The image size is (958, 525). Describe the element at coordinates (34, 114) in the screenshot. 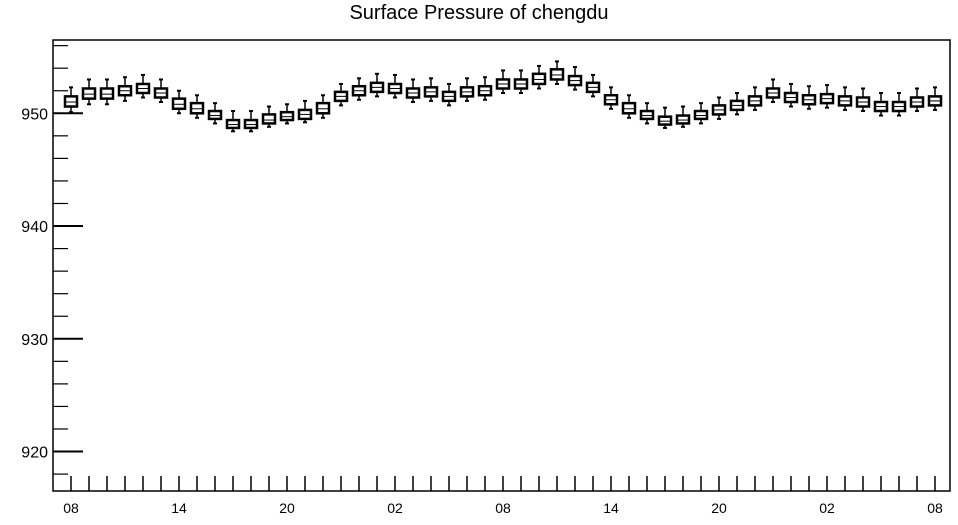

I see `y-tick-label: 950` at that location.